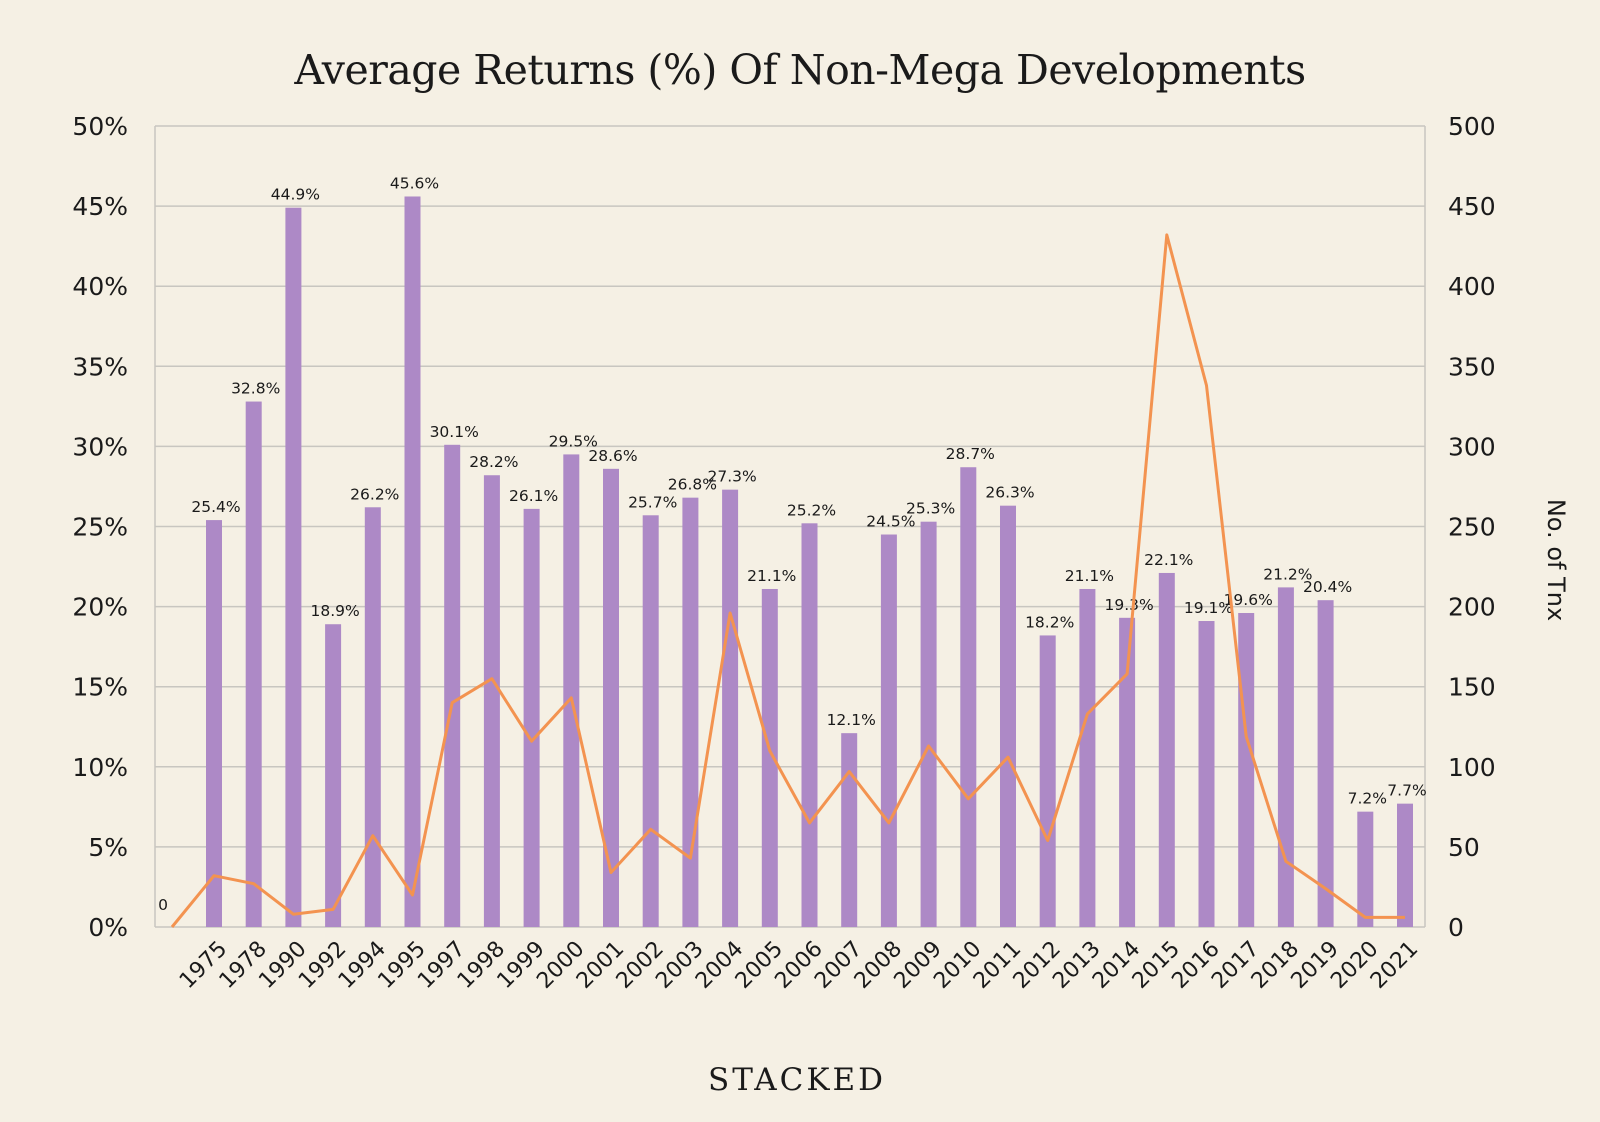 This screenshot has width=1600, height=1122. What do you see at coordinates (1556, 560) in the screenshot?
I see `y2-axis-label: No. of Tnx` at bounding box center [1556, 560].